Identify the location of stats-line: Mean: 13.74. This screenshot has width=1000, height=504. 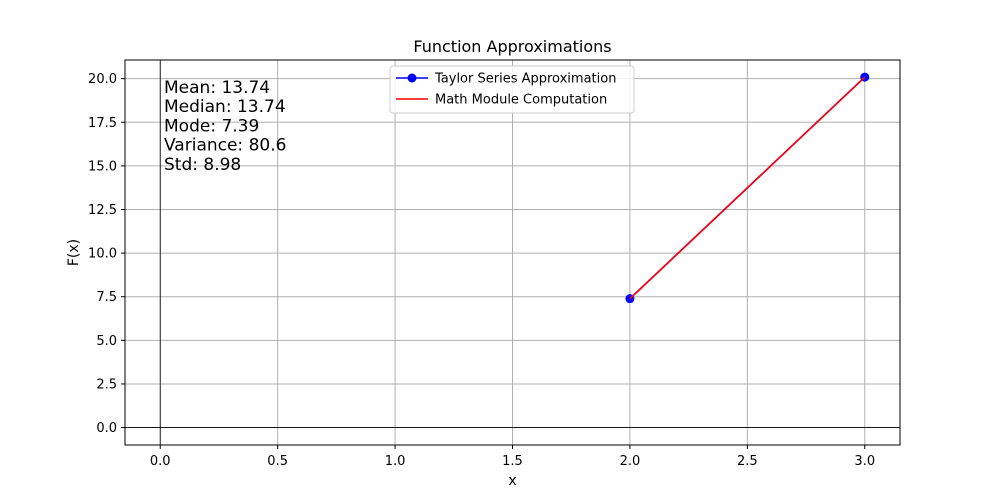
(217, 88).